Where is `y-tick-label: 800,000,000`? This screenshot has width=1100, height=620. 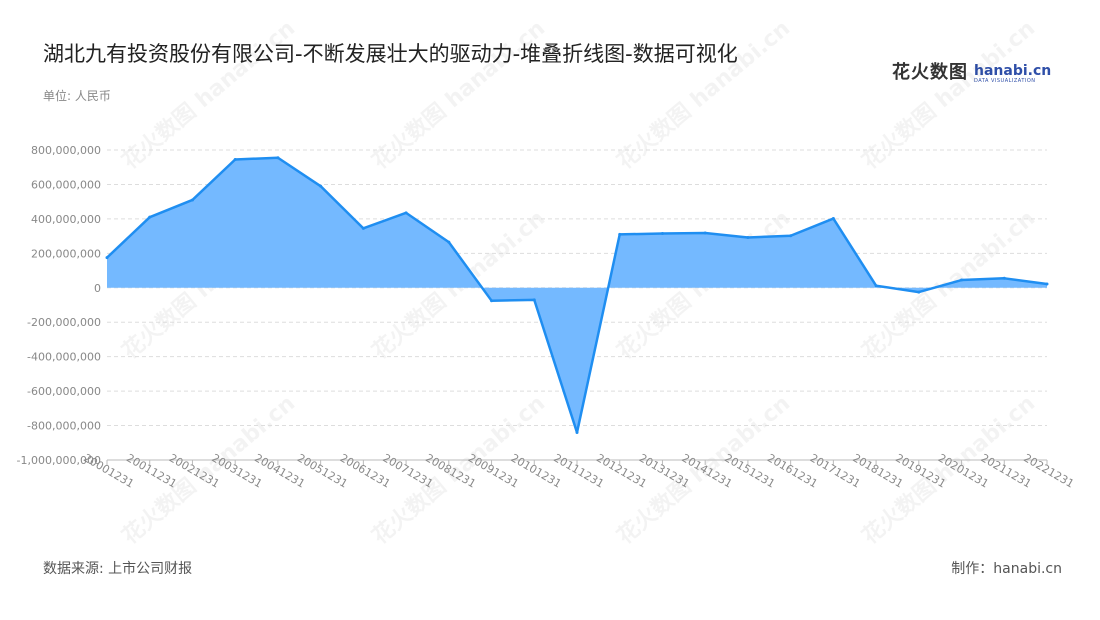 y-tick-label: 800,000,000 is located at coordinates (66, 150).